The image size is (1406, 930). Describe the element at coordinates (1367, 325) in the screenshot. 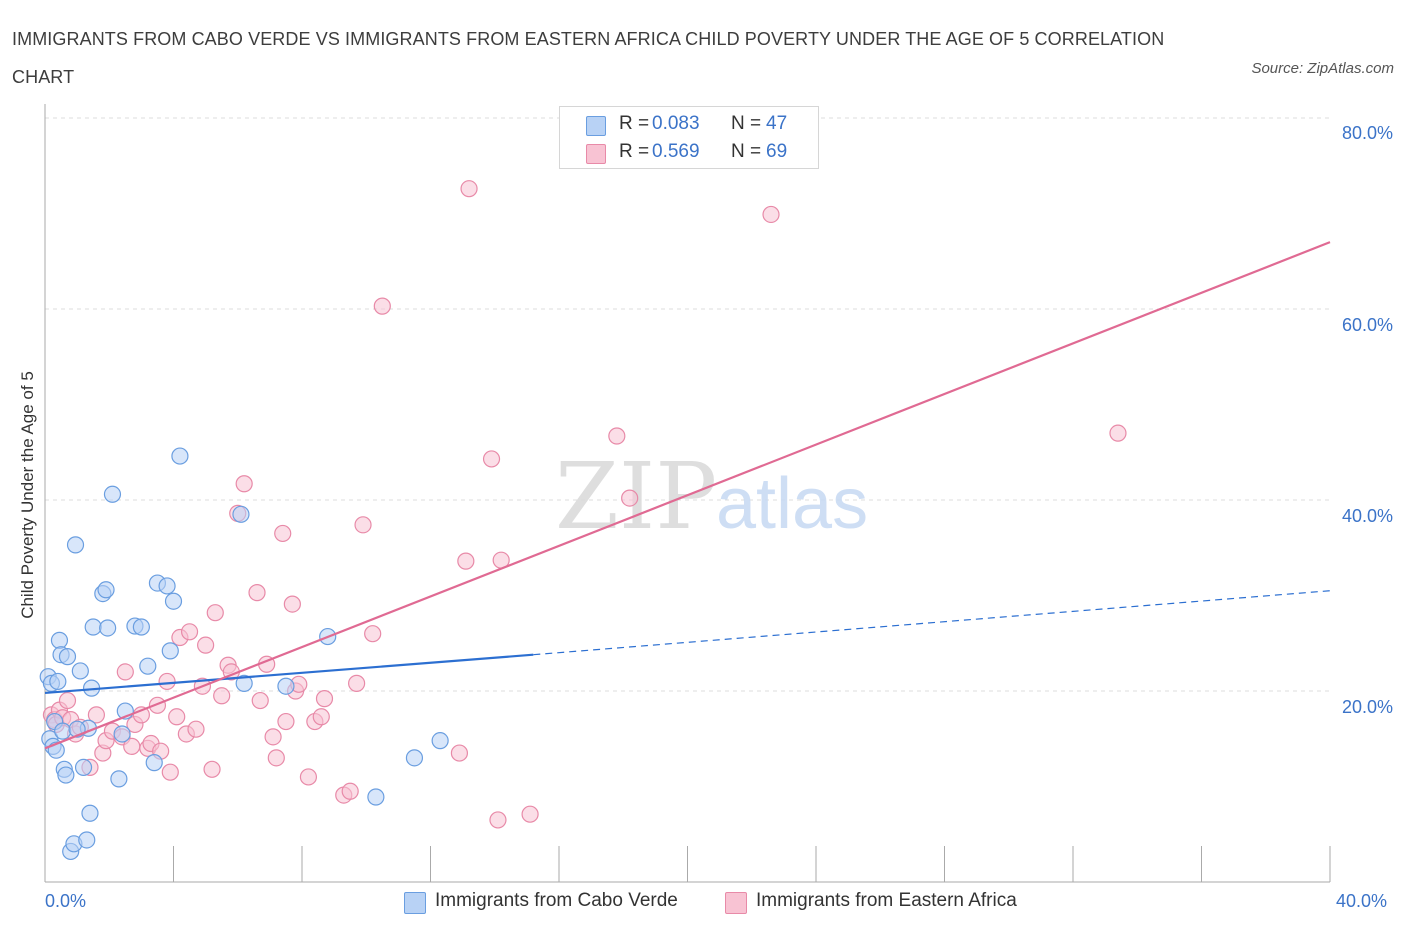

I see `y-tick-label: 60.0%` at that location.